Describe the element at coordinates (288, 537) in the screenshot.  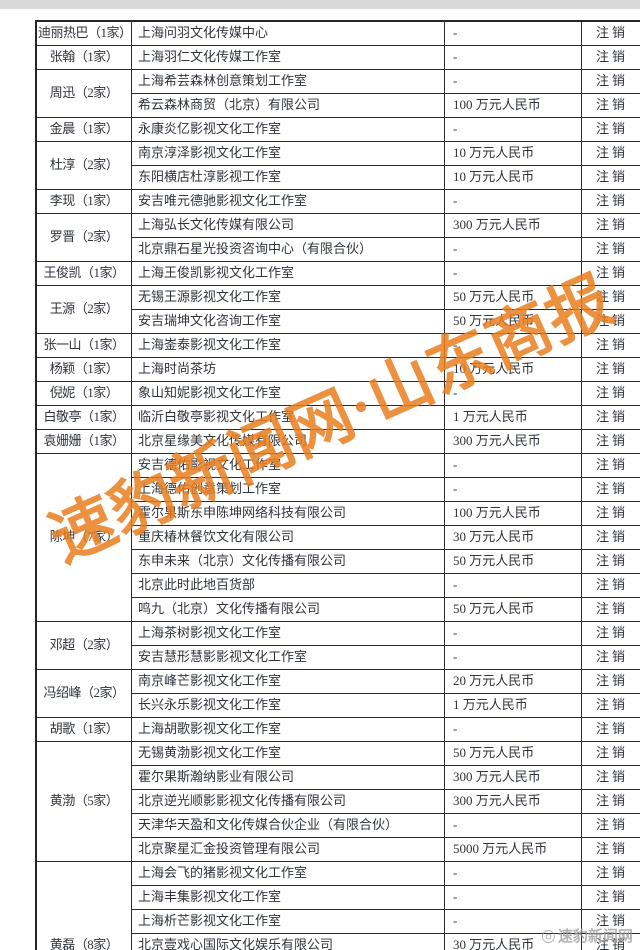
I see `company-name-cell: 重庆椿林餐饮文化有限公司` at that location.